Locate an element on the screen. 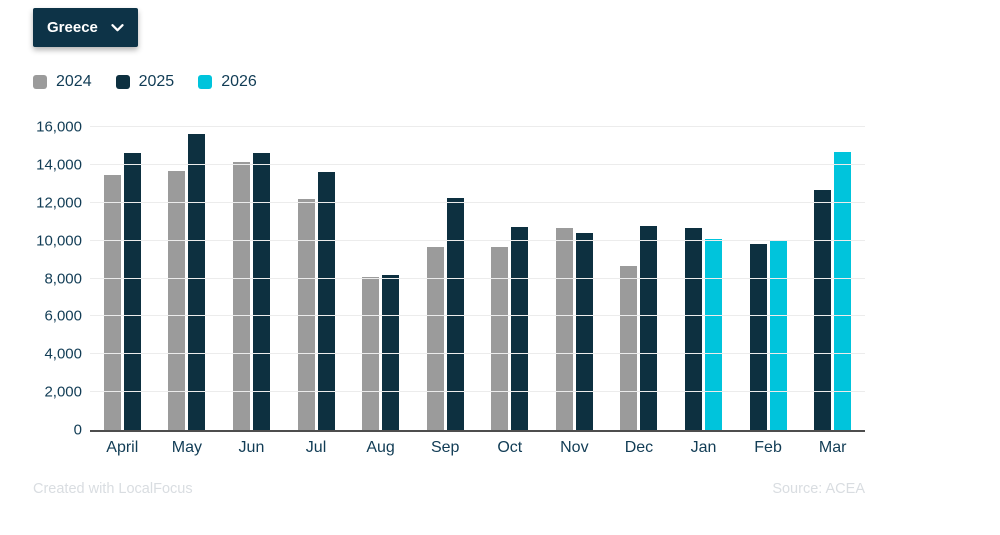  bar-group-dec is located at coordinates (639, 278).